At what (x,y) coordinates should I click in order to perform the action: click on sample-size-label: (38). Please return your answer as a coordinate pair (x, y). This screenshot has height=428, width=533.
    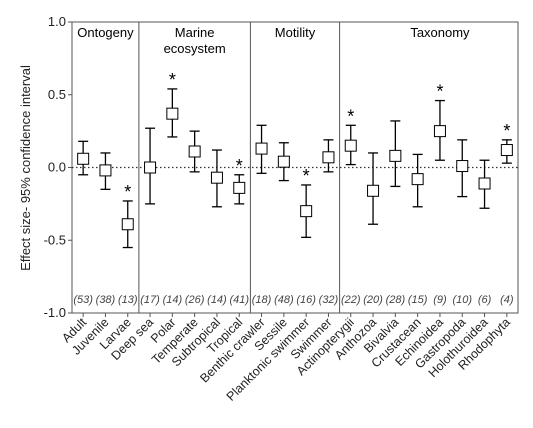
    Looking at the image, I should click on (106, 300).